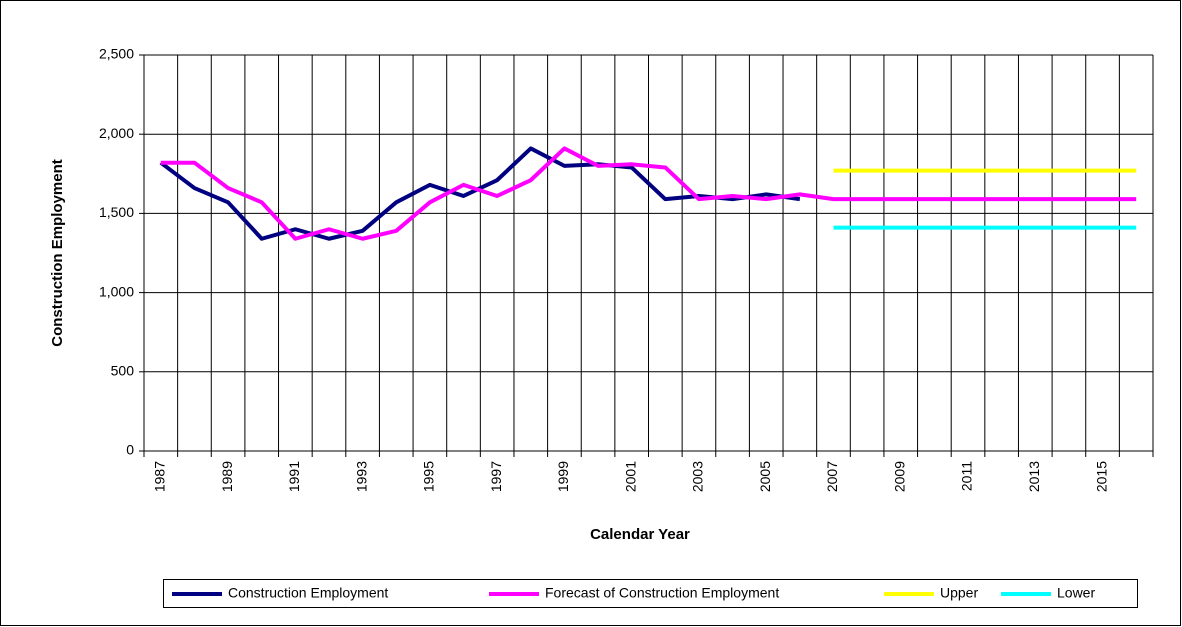 This screenshot has height=627, width=1182. Describe the element at coordinates (227, 476) in the screenshot. I see `x-tick-label: 1989` at that location.